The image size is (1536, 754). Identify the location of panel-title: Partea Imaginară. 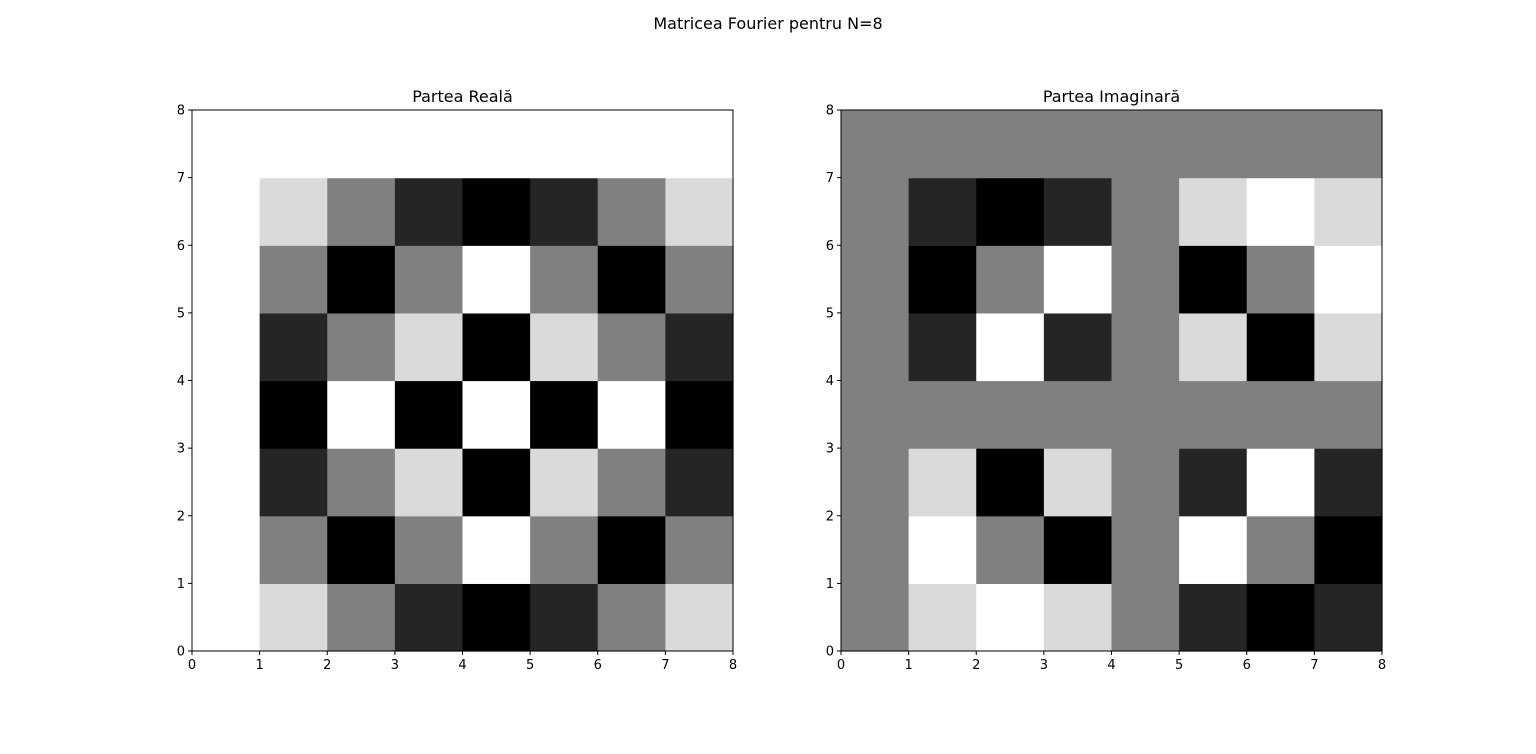
(1111, 96).